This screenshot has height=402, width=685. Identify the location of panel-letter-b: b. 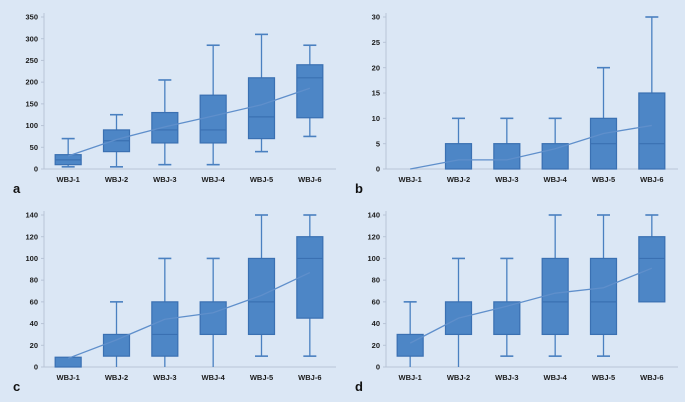
(359, 188).